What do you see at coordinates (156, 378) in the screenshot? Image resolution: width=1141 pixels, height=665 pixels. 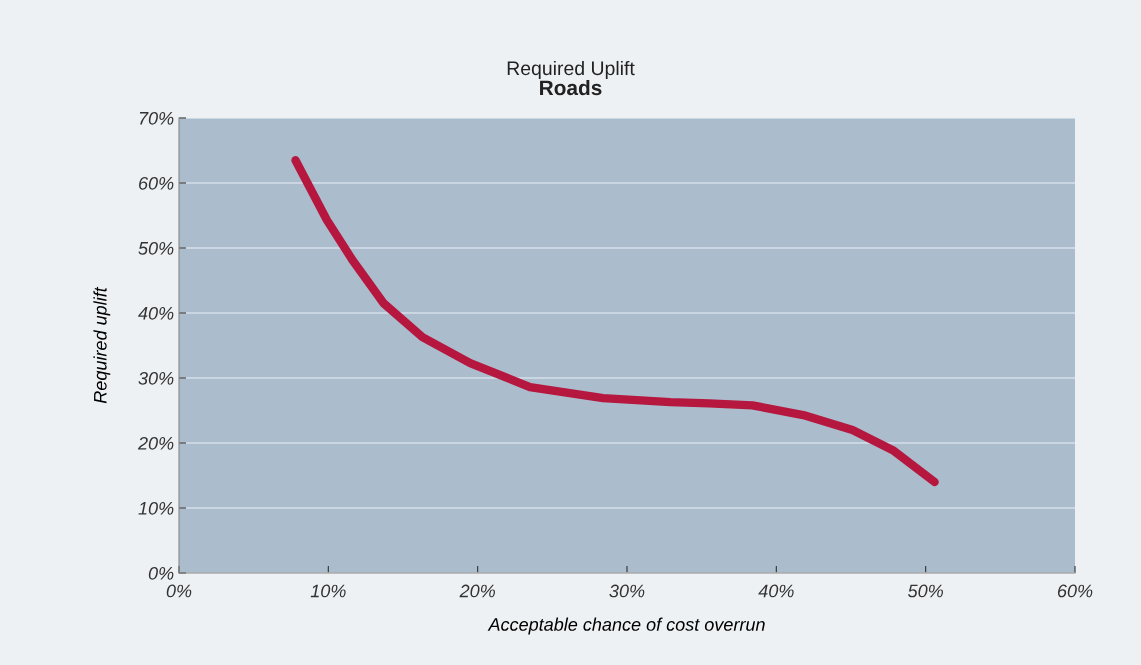 I see `y-tick-label: 30%` at bounding box center [156, 378].